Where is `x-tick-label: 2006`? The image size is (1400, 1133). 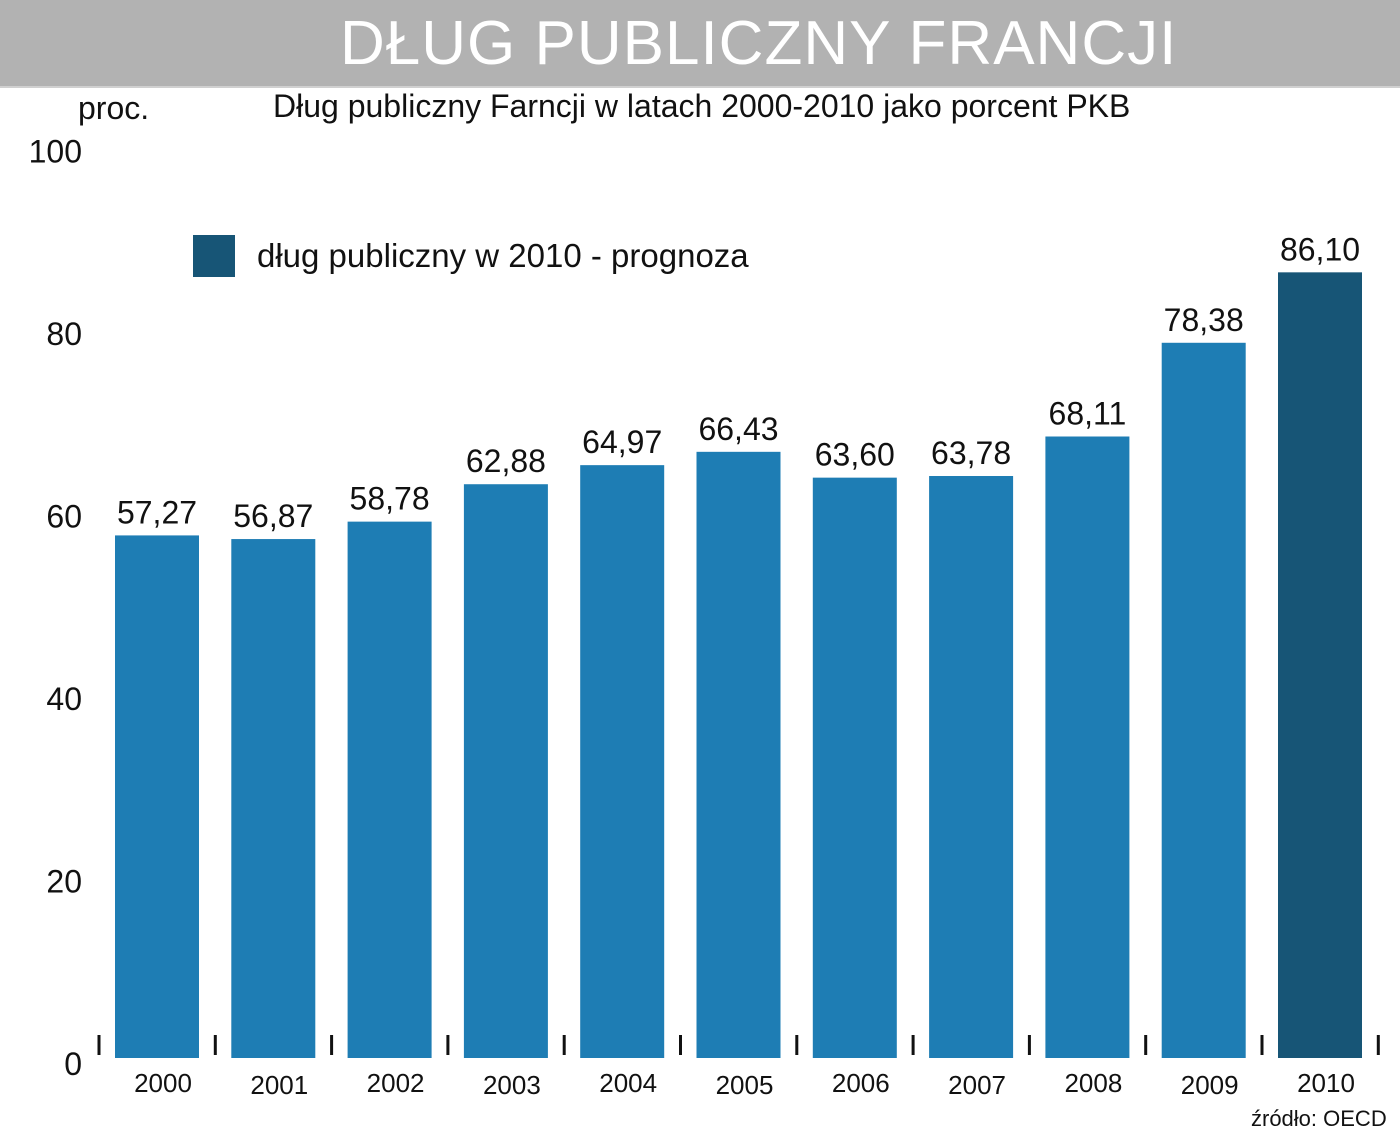 x-tick-label: 2006 is located at coordinates (861, 1083).